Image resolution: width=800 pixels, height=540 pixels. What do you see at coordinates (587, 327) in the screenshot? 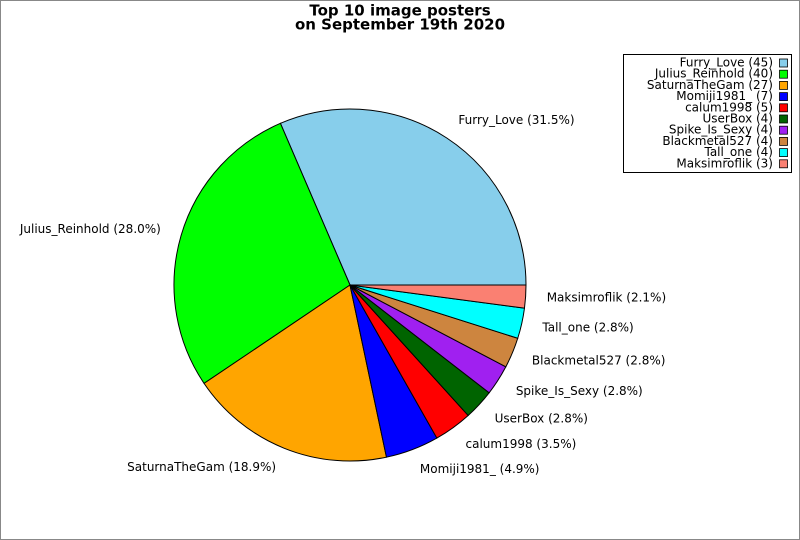
I see `slice-label: Tall_one (2.8%)` at bounding box center [587, 327].